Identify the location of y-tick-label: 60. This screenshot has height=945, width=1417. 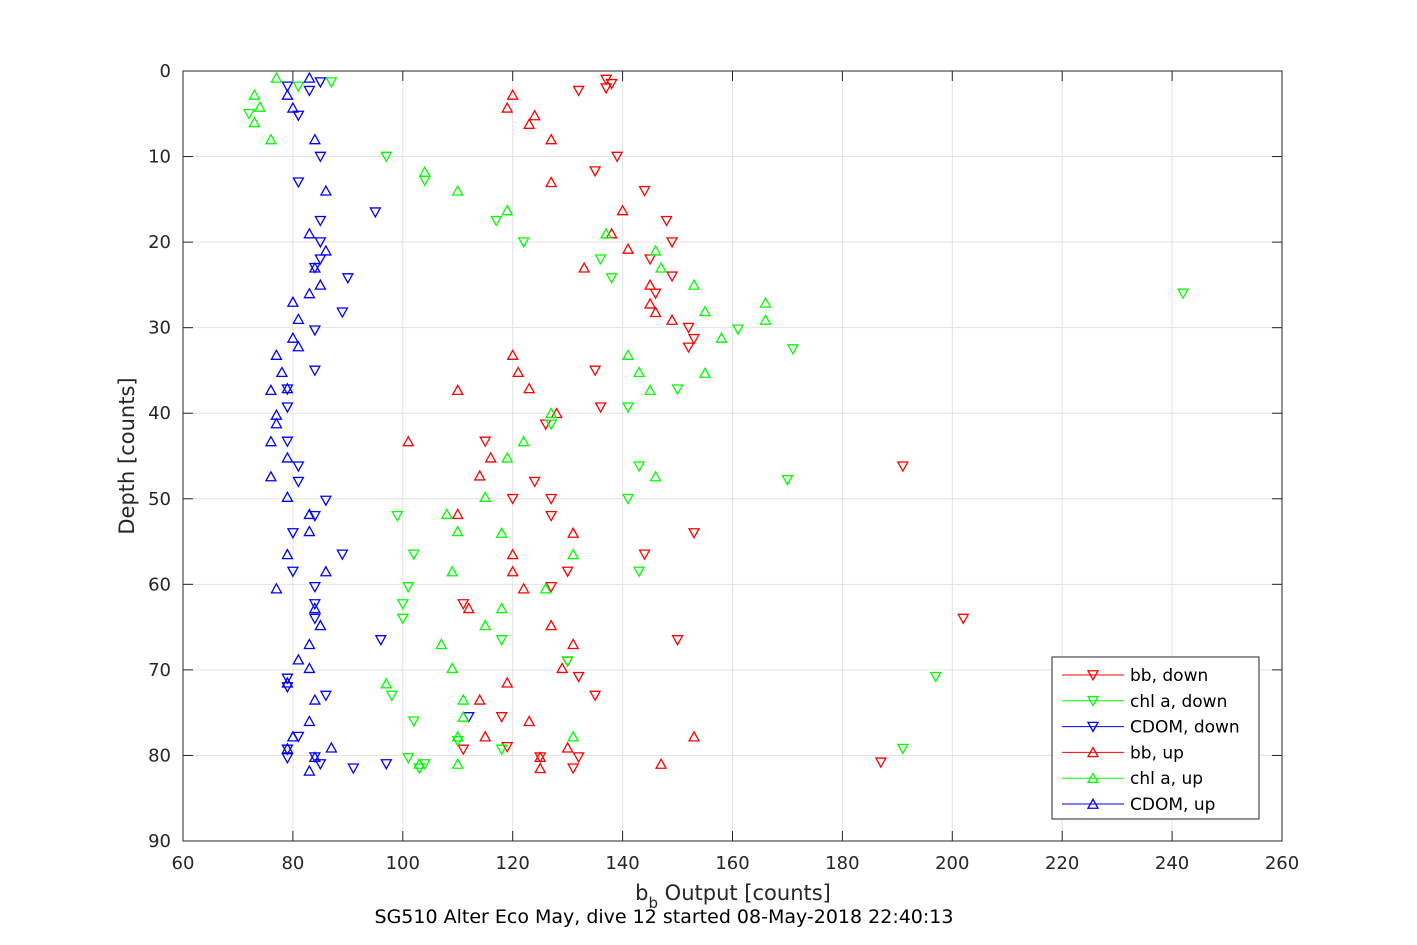
(159, 584).